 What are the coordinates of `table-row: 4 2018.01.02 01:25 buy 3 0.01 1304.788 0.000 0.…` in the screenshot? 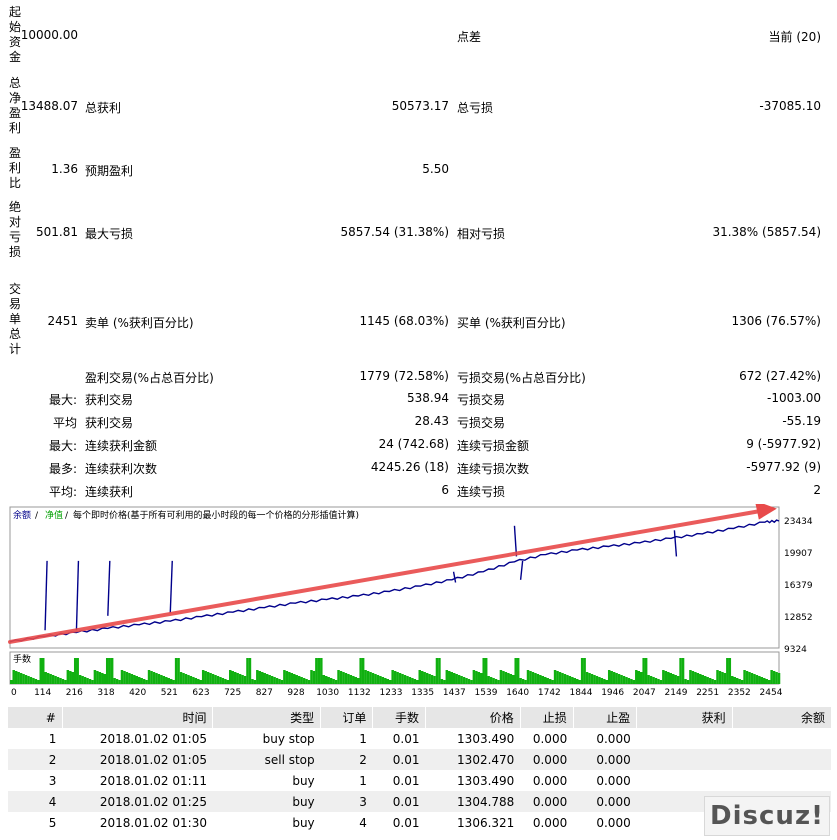 It's located at (419, 801).